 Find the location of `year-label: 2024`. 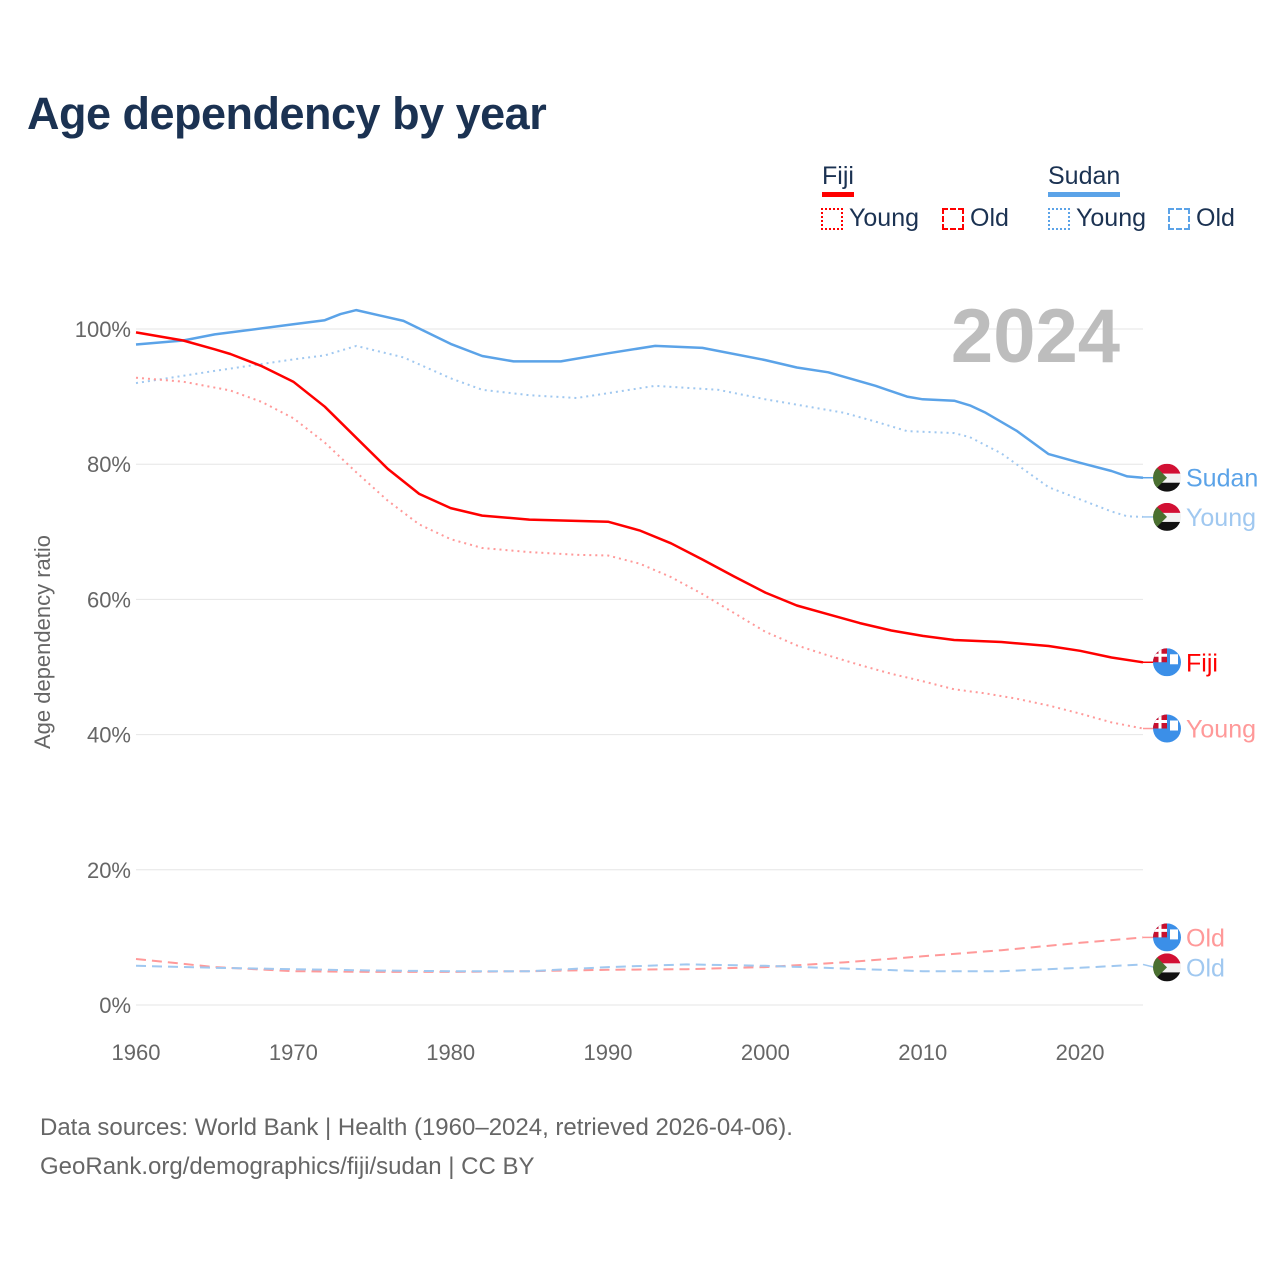

year-label: 2024 is located at coordinates (1035, 336).